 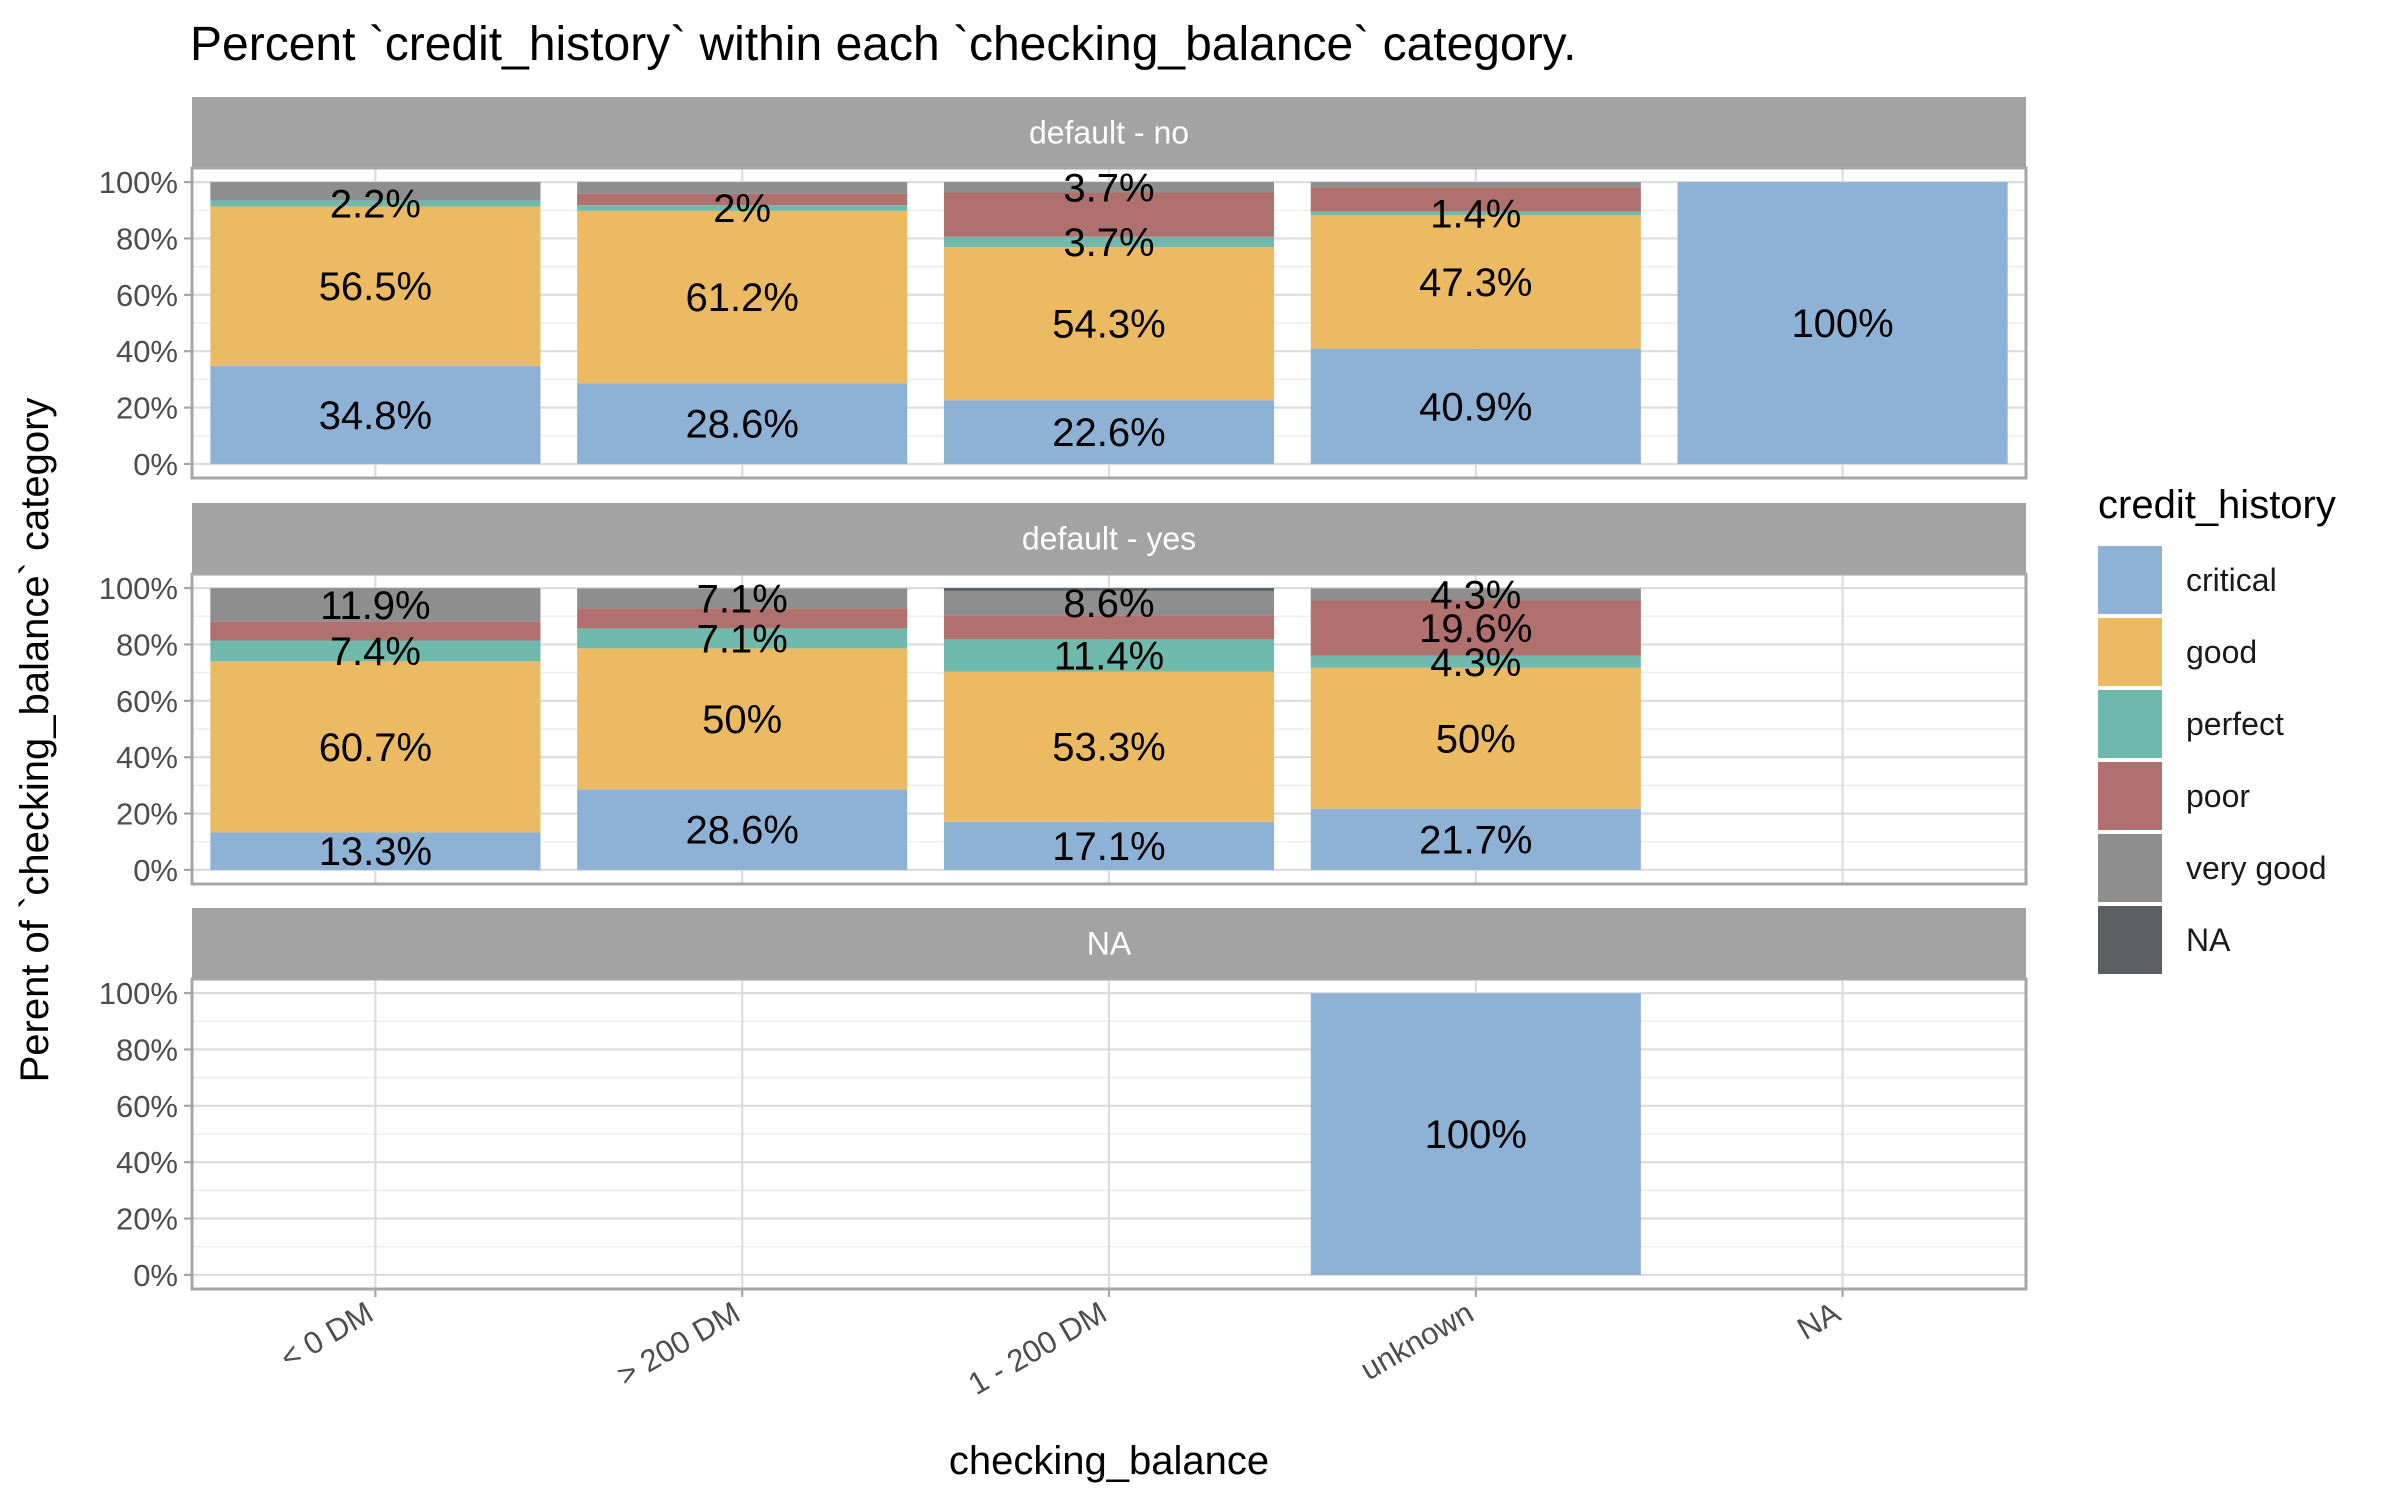 I want to click on legend-label: NA, so click(x=2208, y=940).